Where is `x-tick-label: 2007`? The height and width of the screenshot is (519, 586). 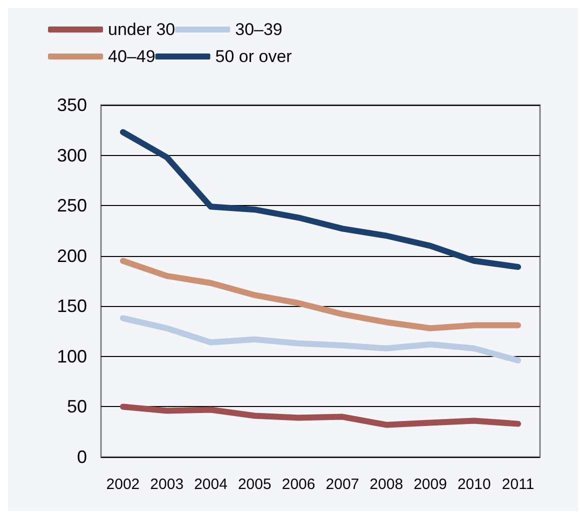
x-tick-label: 2007 is located at coordinates (343, 484).